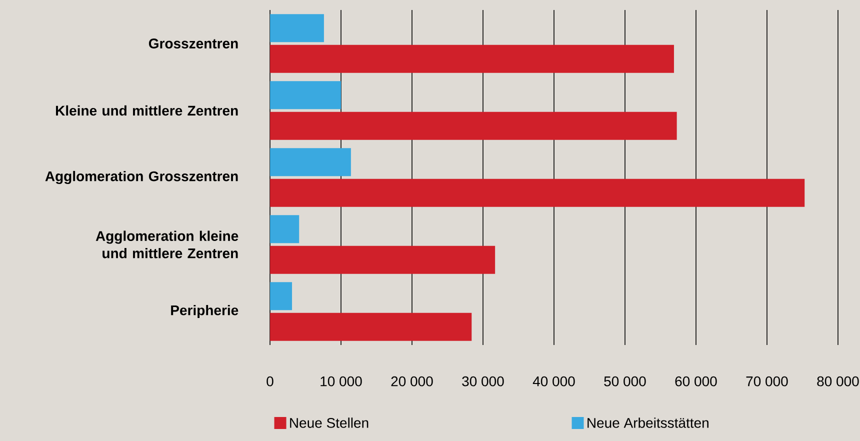 The width and height of the screenshot is (860, 441). Describe the element at coordinates (204, 311) in the screenshot. I see `y-tick-label: Peripherie` at that location.